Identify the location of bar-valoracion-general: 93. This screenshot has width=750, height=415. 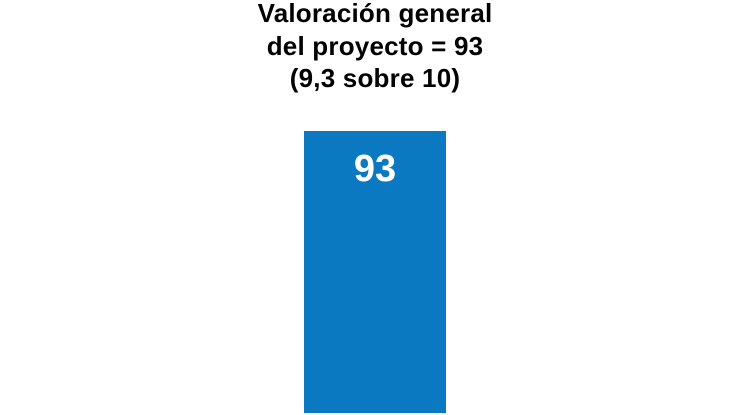
(375, 272).